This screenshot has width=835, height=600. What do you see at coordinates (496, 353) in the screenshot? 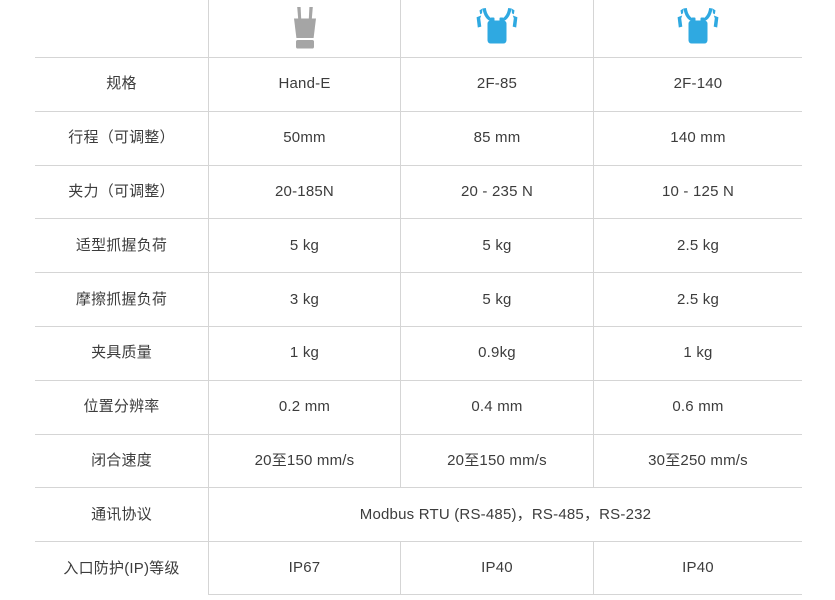
I see `cell-value: 0.9kg` at bounding box center [496, 353].